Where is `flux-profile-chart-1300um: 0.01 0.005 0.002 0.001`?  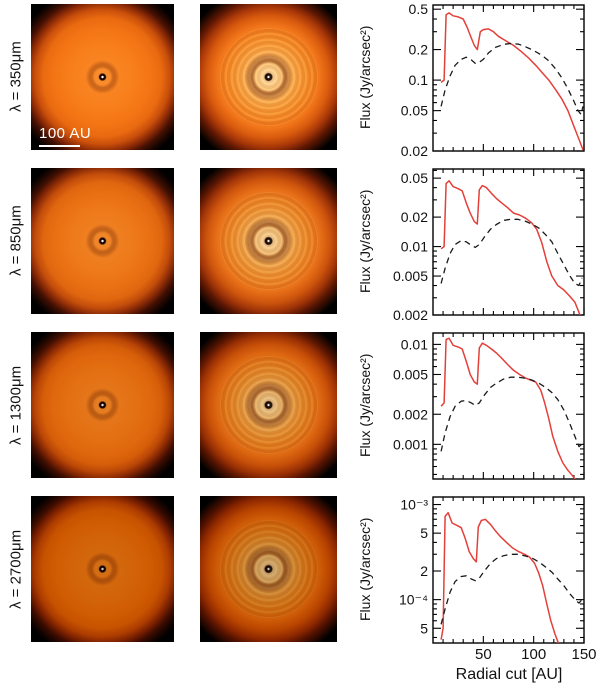 flux-profile-chart-1300um: 0.01 0.005 0.002 0.001 is located at coordinates (489, 406).